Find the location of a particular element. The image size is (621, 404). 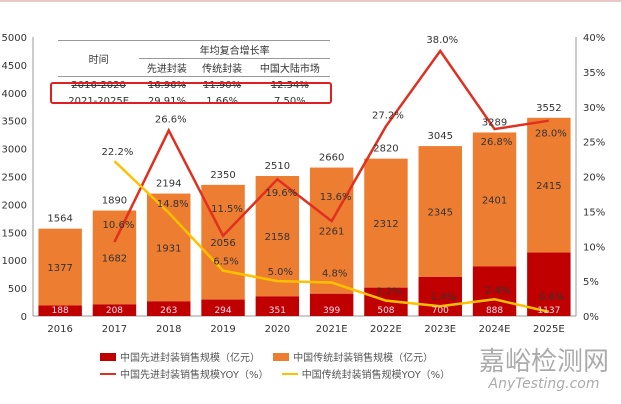

table-cell: 29.91% is located at coordinates (166, 101).